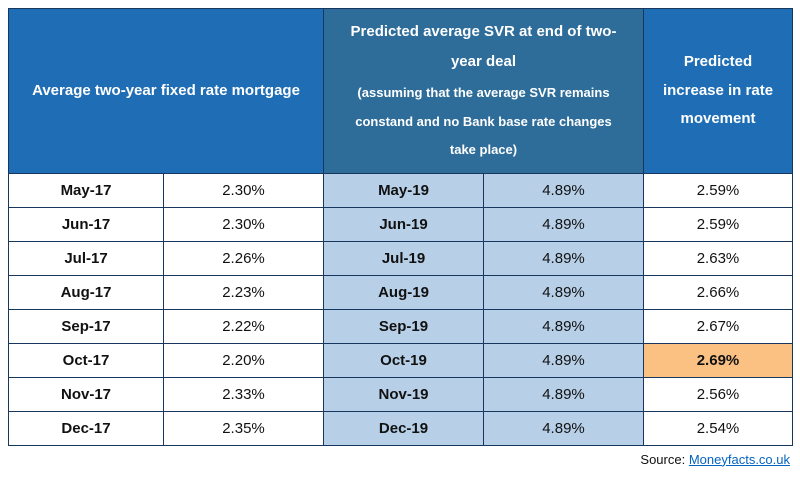  What do you see at coordinates (403, 190) in the screenshot?
I see `svr-month-cell: May-19` at bounding box center [403, 190].